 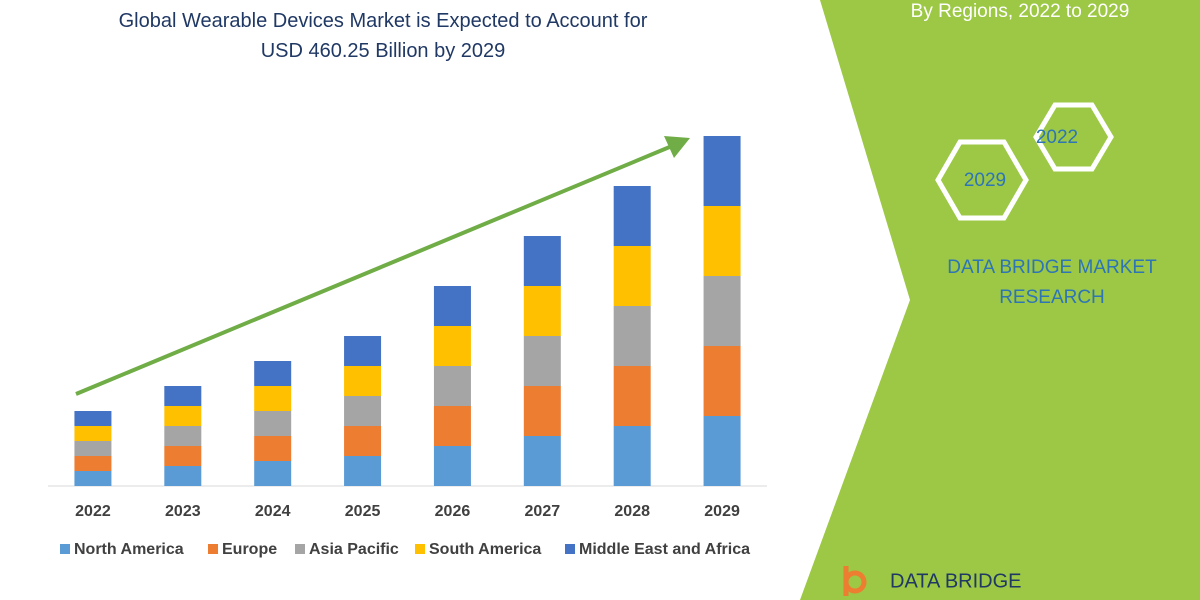 What do you see at coordinates (677, 147) in the screenshot?
I see `arrow-head` at bounding box center [677, 147].